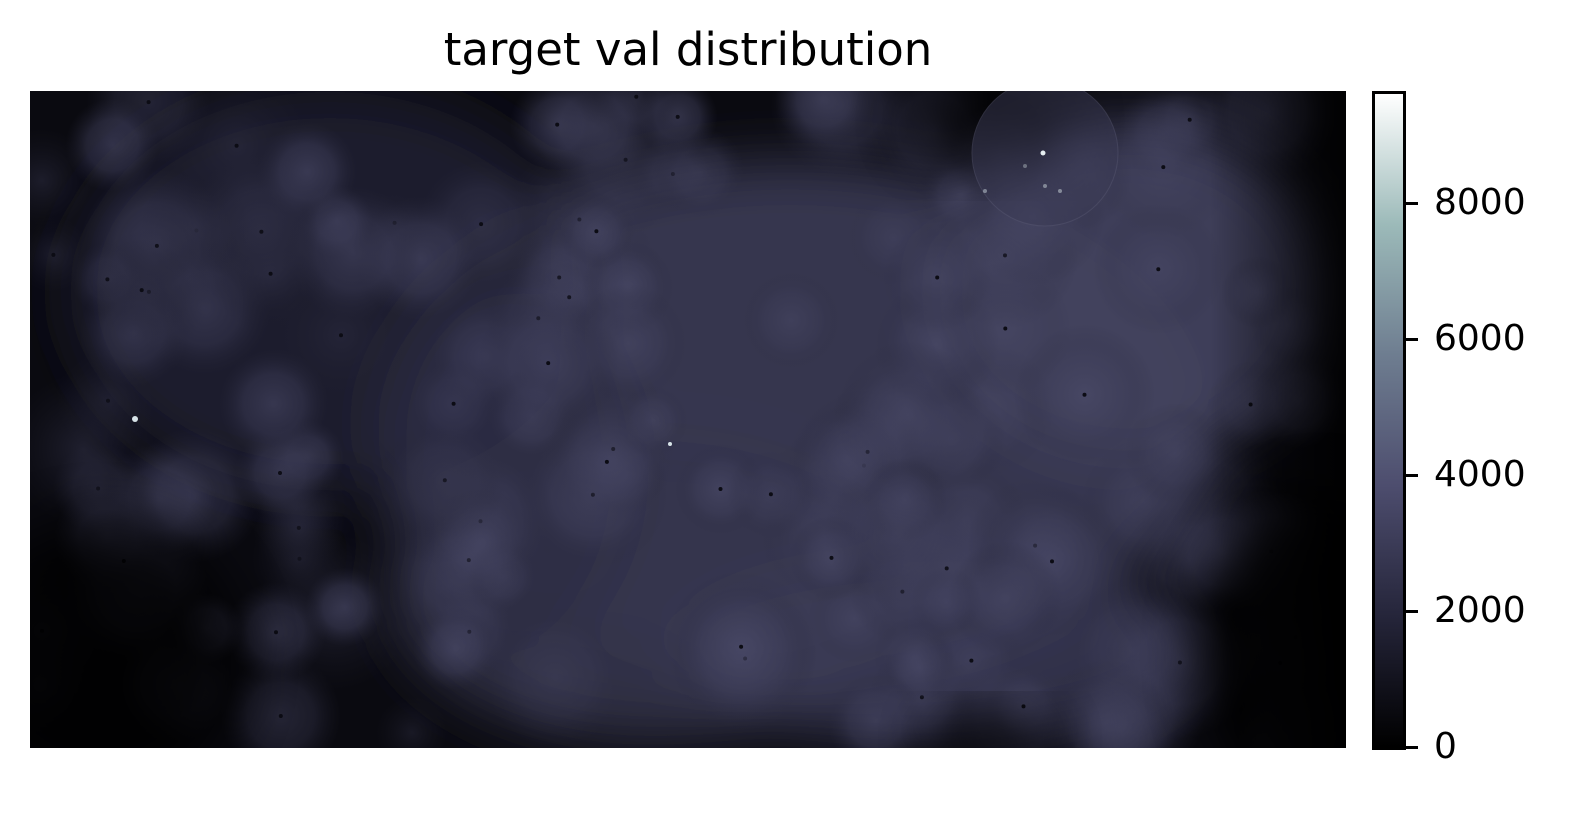 Image resolution: width=1590 pixels, height=815 pixels. Describe the element at coordinates (688, 49) in the screenshot. I see `chart-title: target val distribution` at that location.